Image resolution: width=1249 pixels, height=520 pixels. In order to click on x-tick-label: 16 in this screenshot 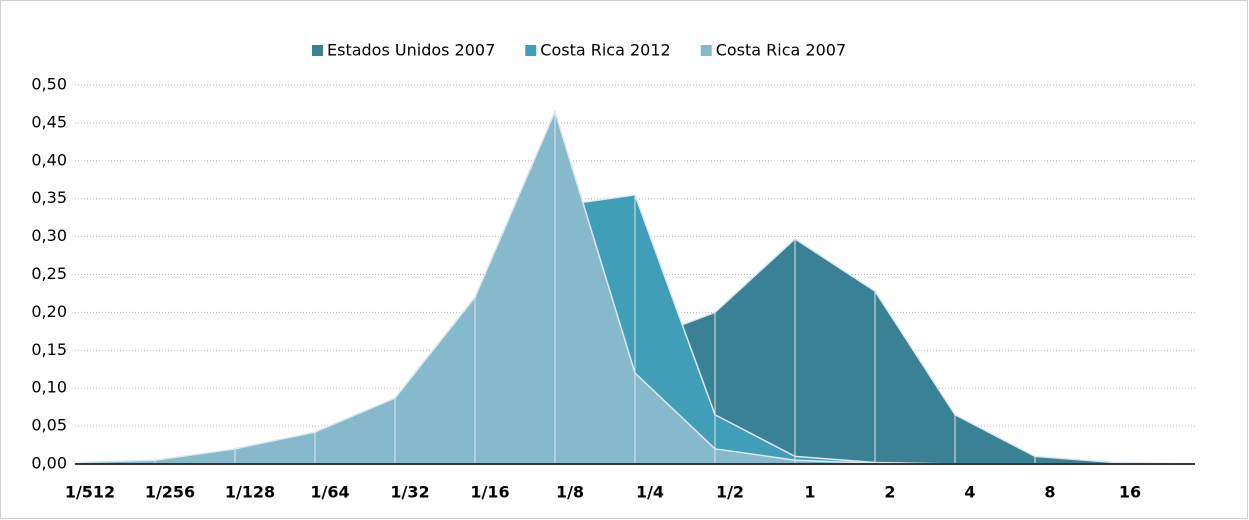, I will do `click(1130, 492)`.